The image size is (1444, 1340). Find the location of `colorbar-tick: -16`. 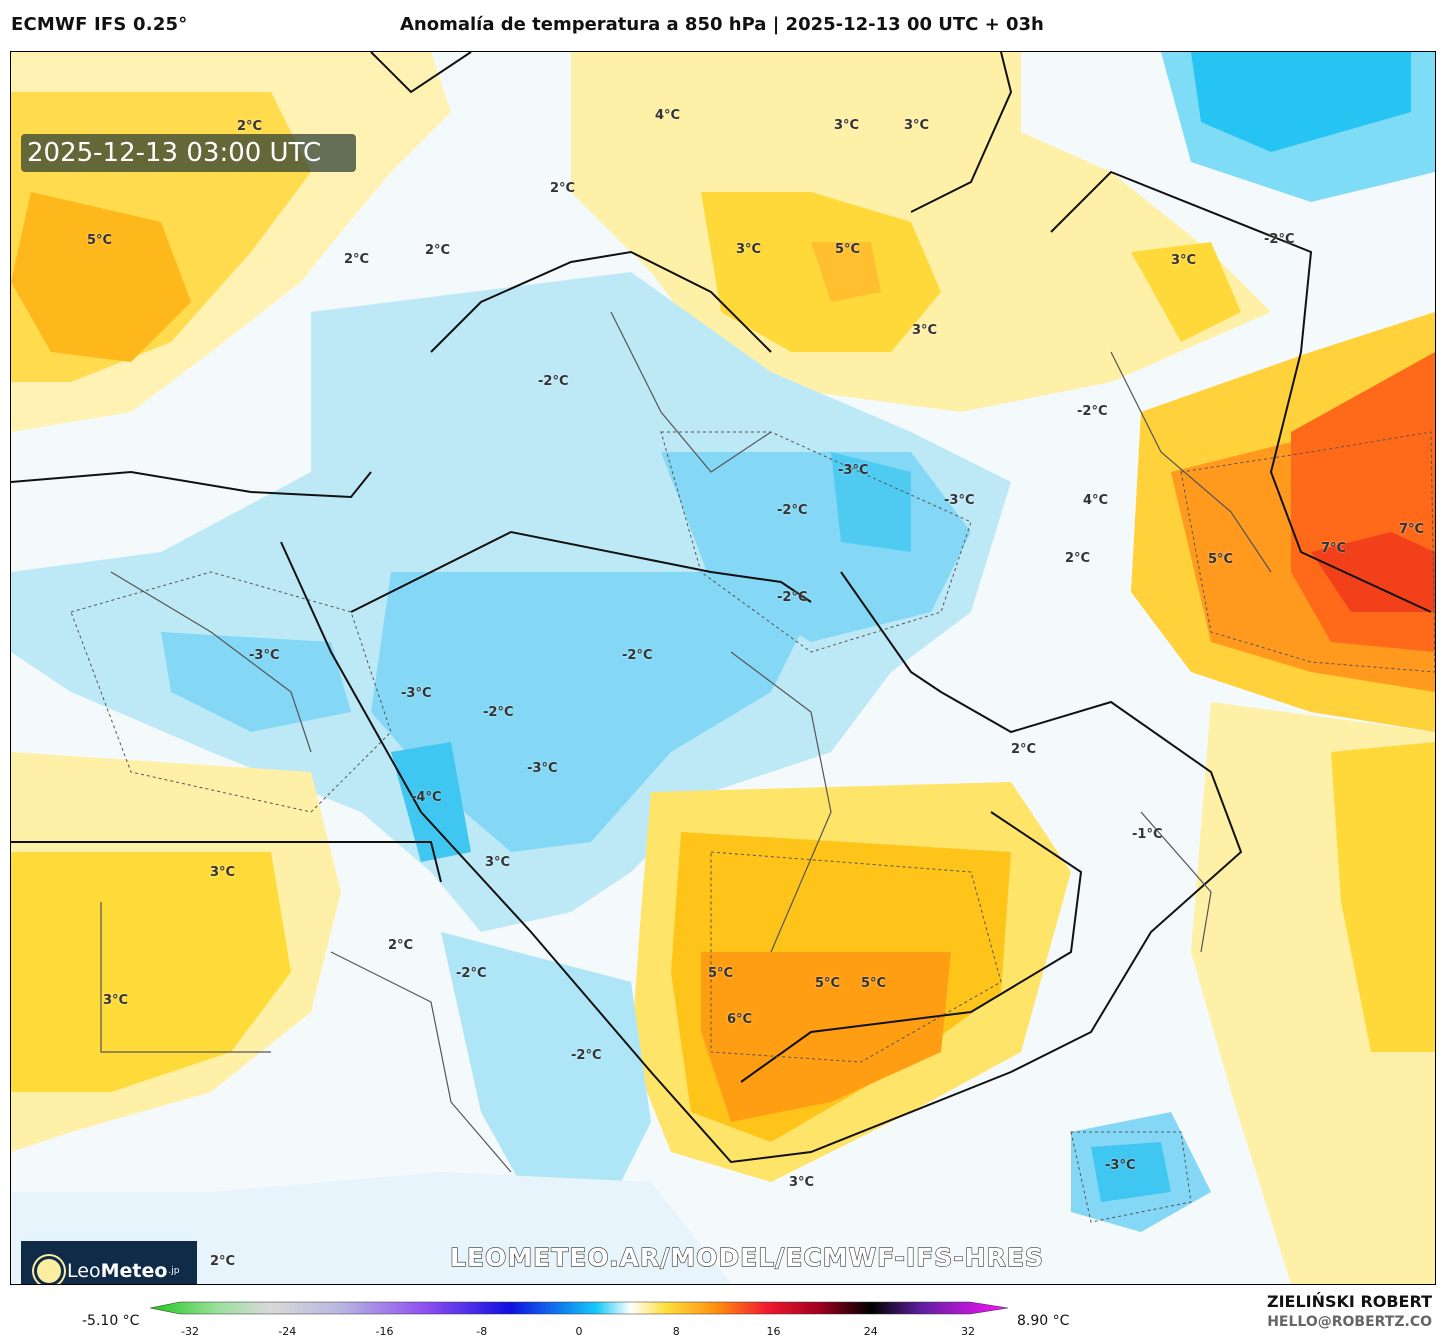

colorbar-tick: -16 is located at coordinates (384, 1331).